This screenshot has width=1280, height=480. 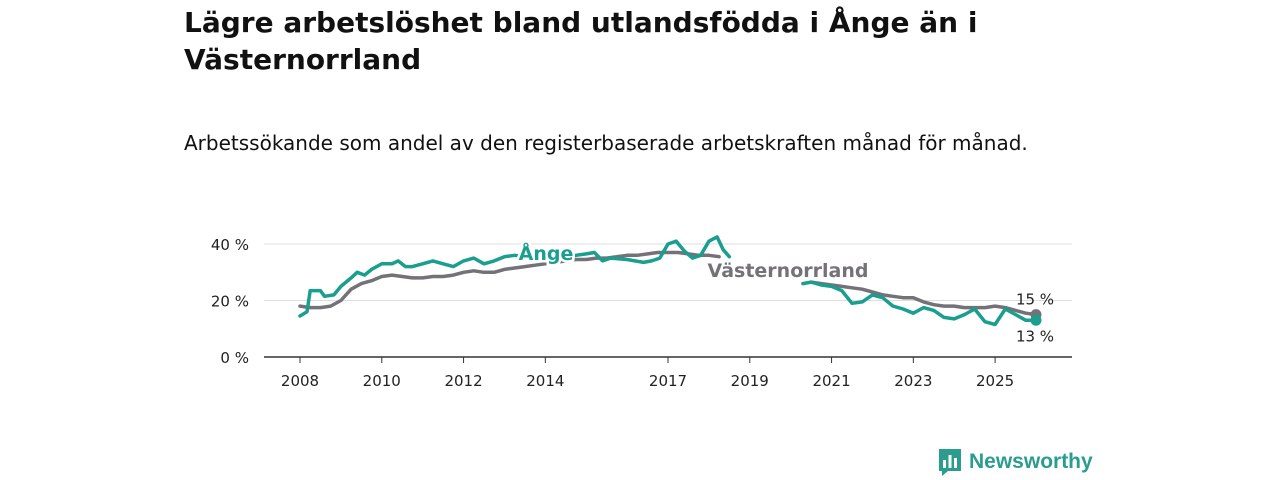 What do you see at coordinates (546, 253) in the screenshot?
I see `series-label-ange: Ånge` at bounding box center [546, 253].